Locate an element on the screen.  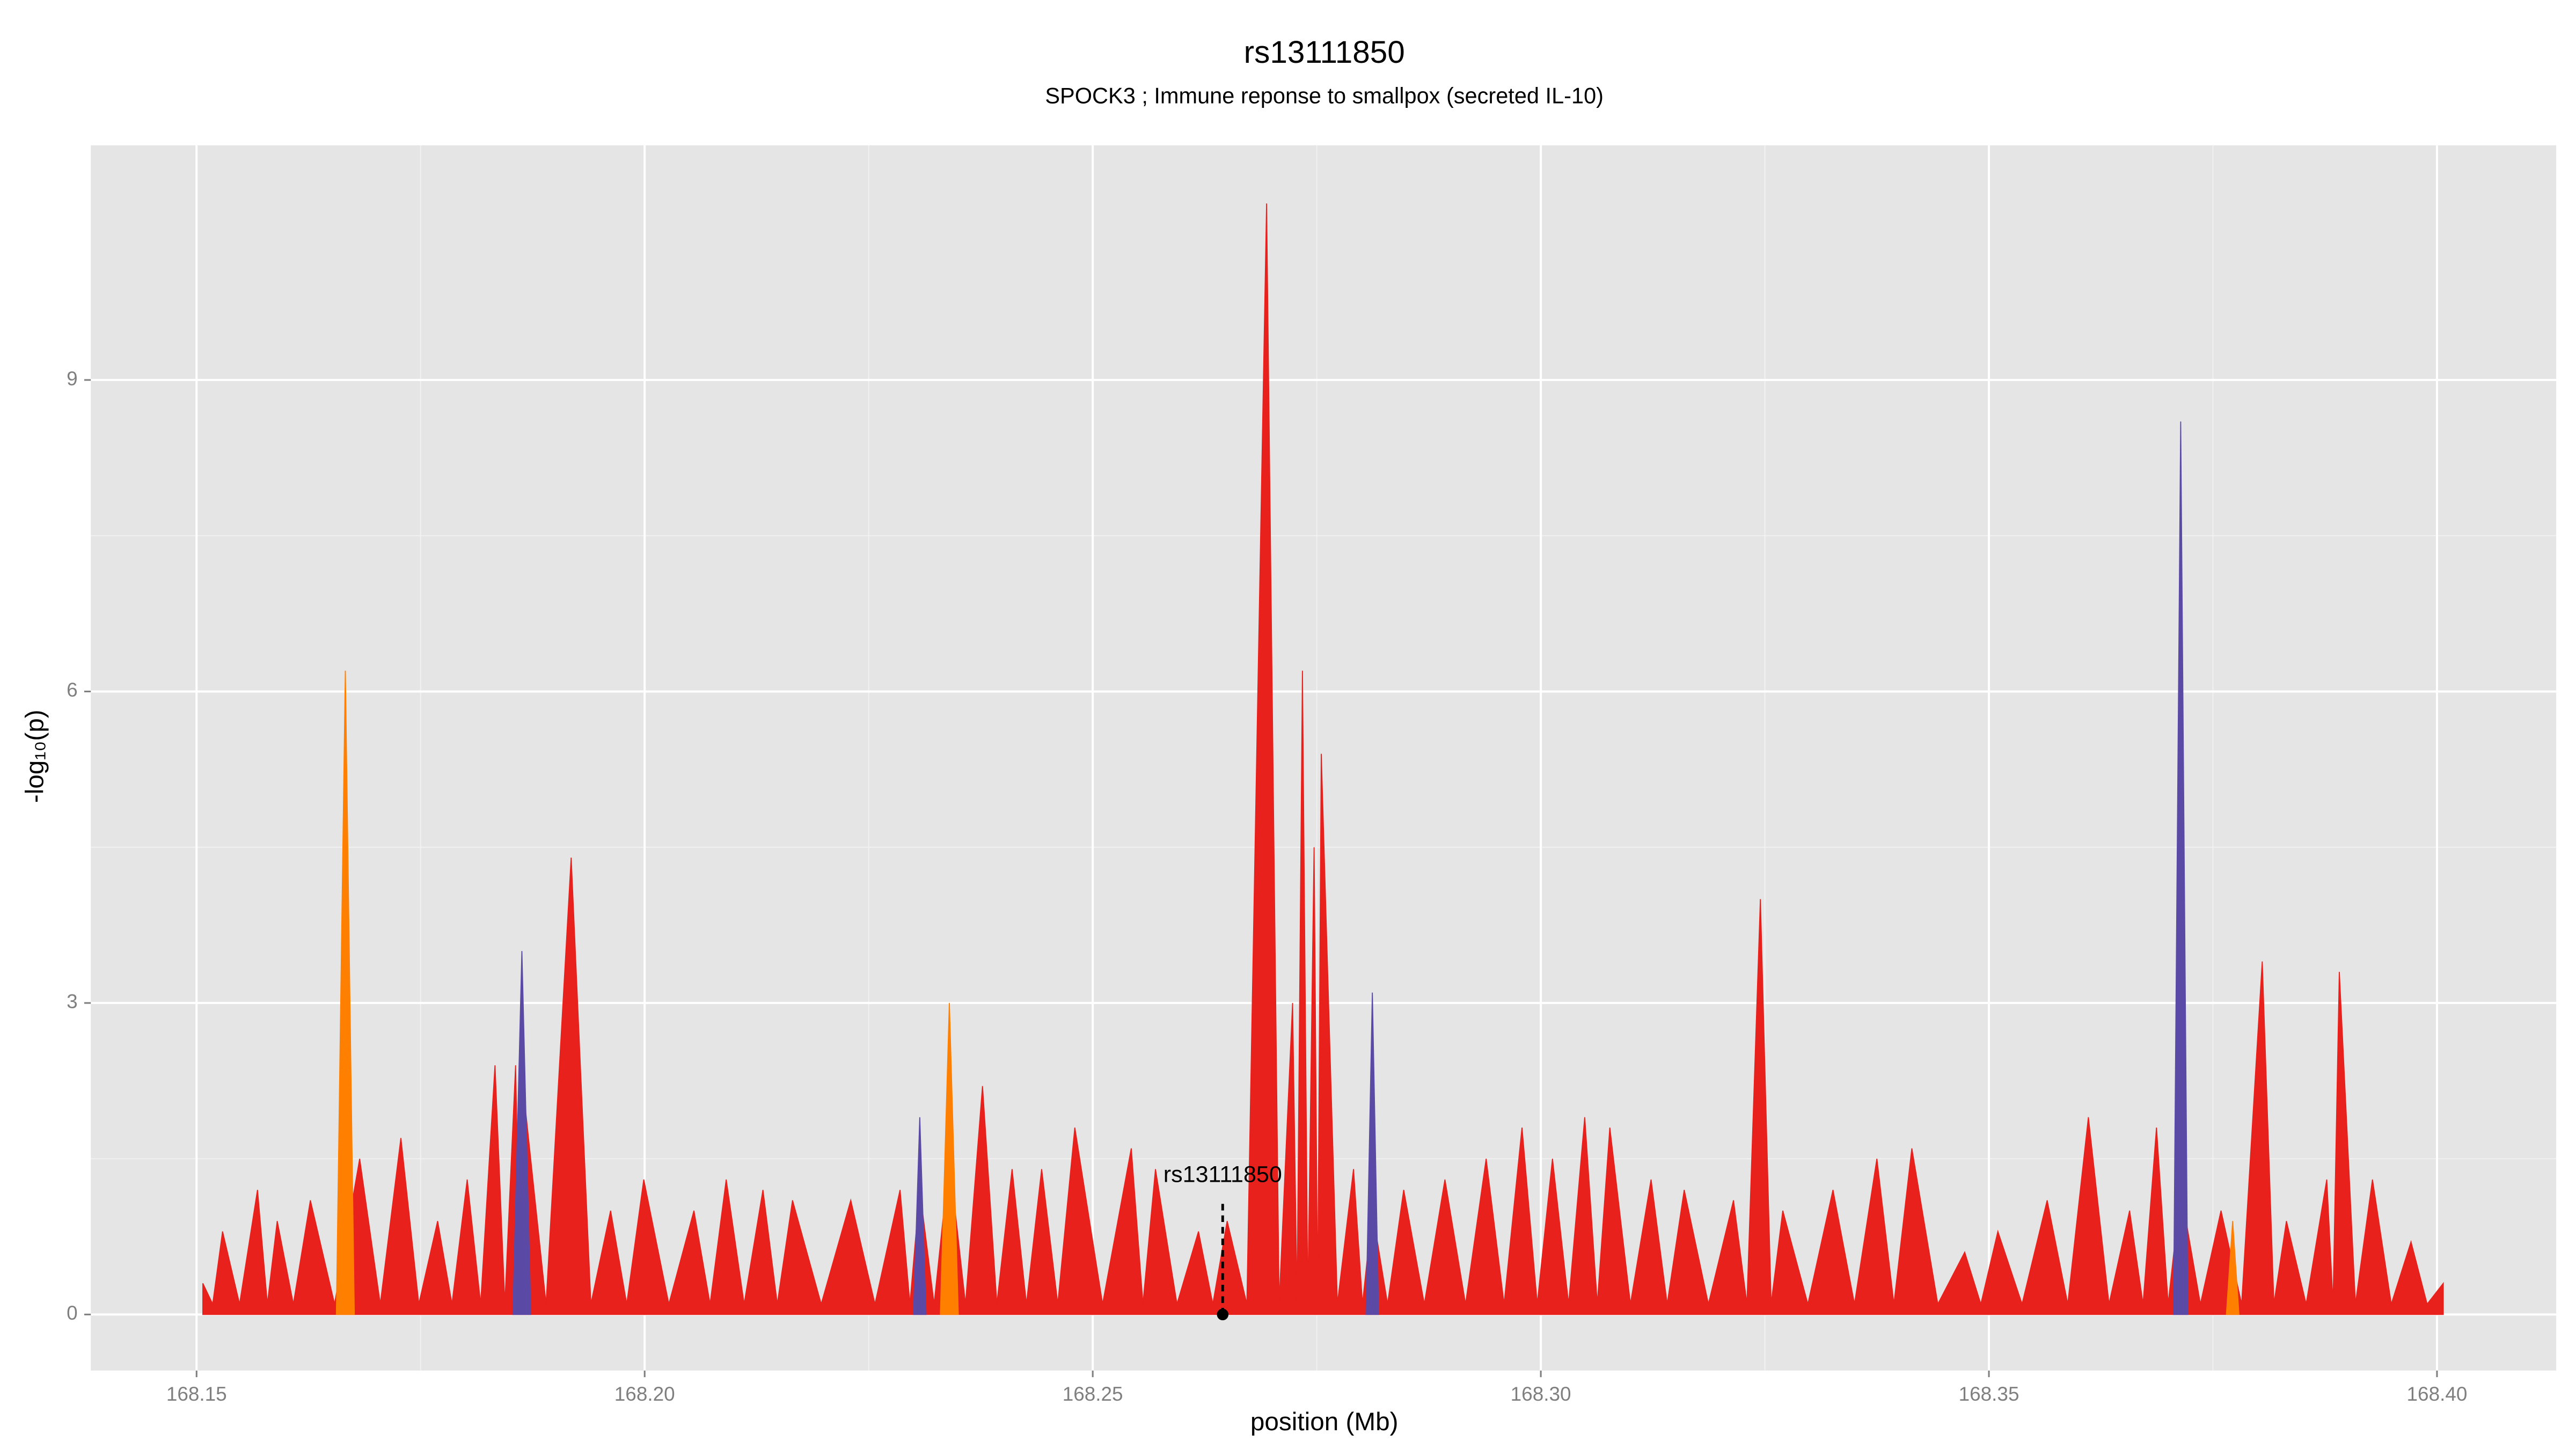
x-tick-label: 168.25 is located at coordinates (1093, 1394).